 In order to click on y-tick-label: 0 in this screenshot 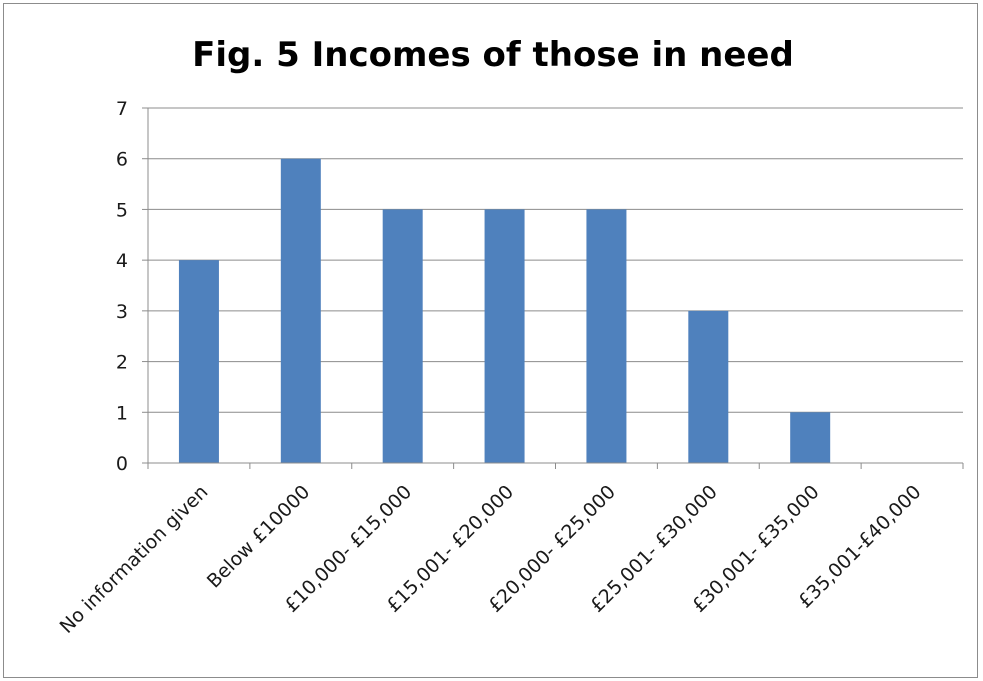, I will do `click(122, 464)`.